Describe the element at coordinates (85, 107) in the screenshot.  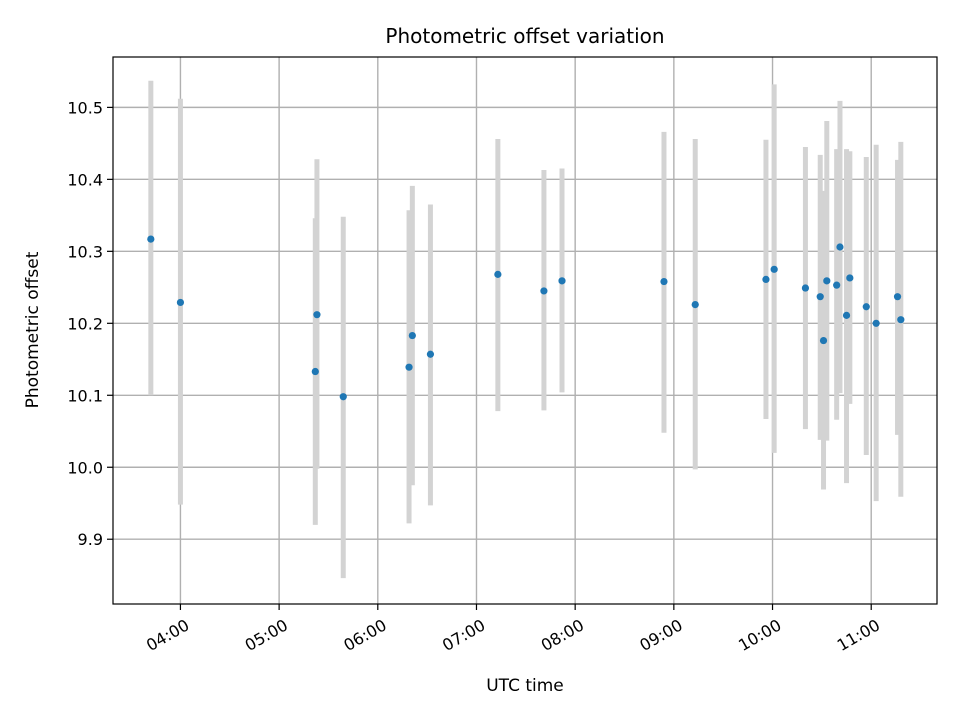
I see `y-tick-label: 10.5` at that location.